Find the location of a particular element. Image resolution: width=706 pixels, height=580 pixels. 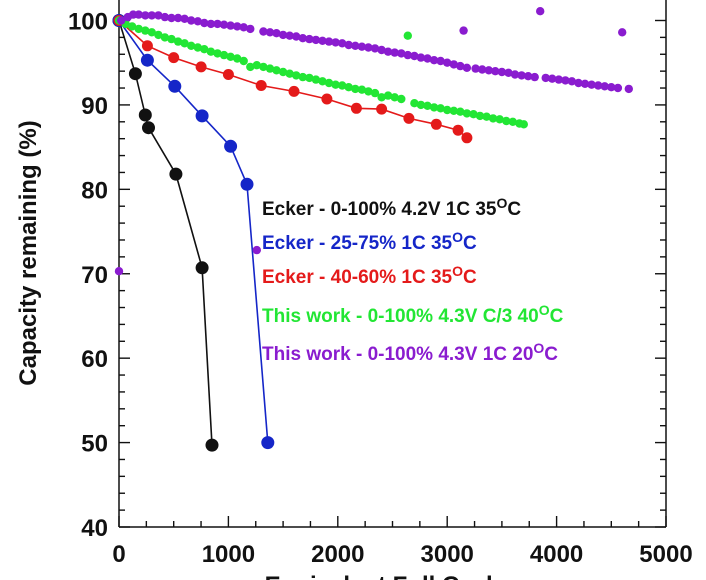

legend-entry: Ecker - 40-60% 1C 35OC is located at coordinates (369, 275).